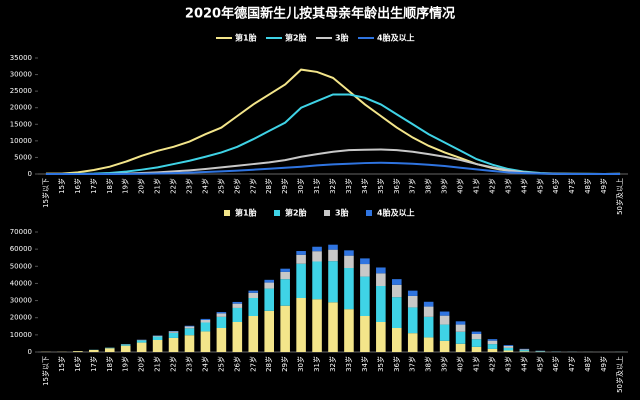 The width and height of the screenshot is (640, 400). What do you see at coordinates (21, 318) in the screenshot?
I see `y-tick-label: 20000` at bounding box center [21, 318].